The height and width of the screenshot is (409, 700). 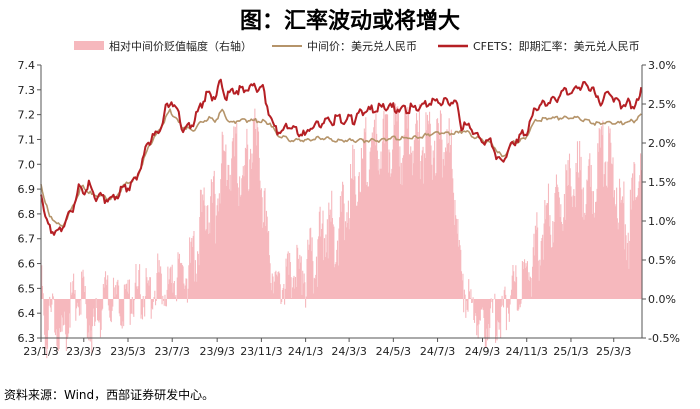 I want to click on y2-tick-label: 2.5%, so click(x=662, y=104).